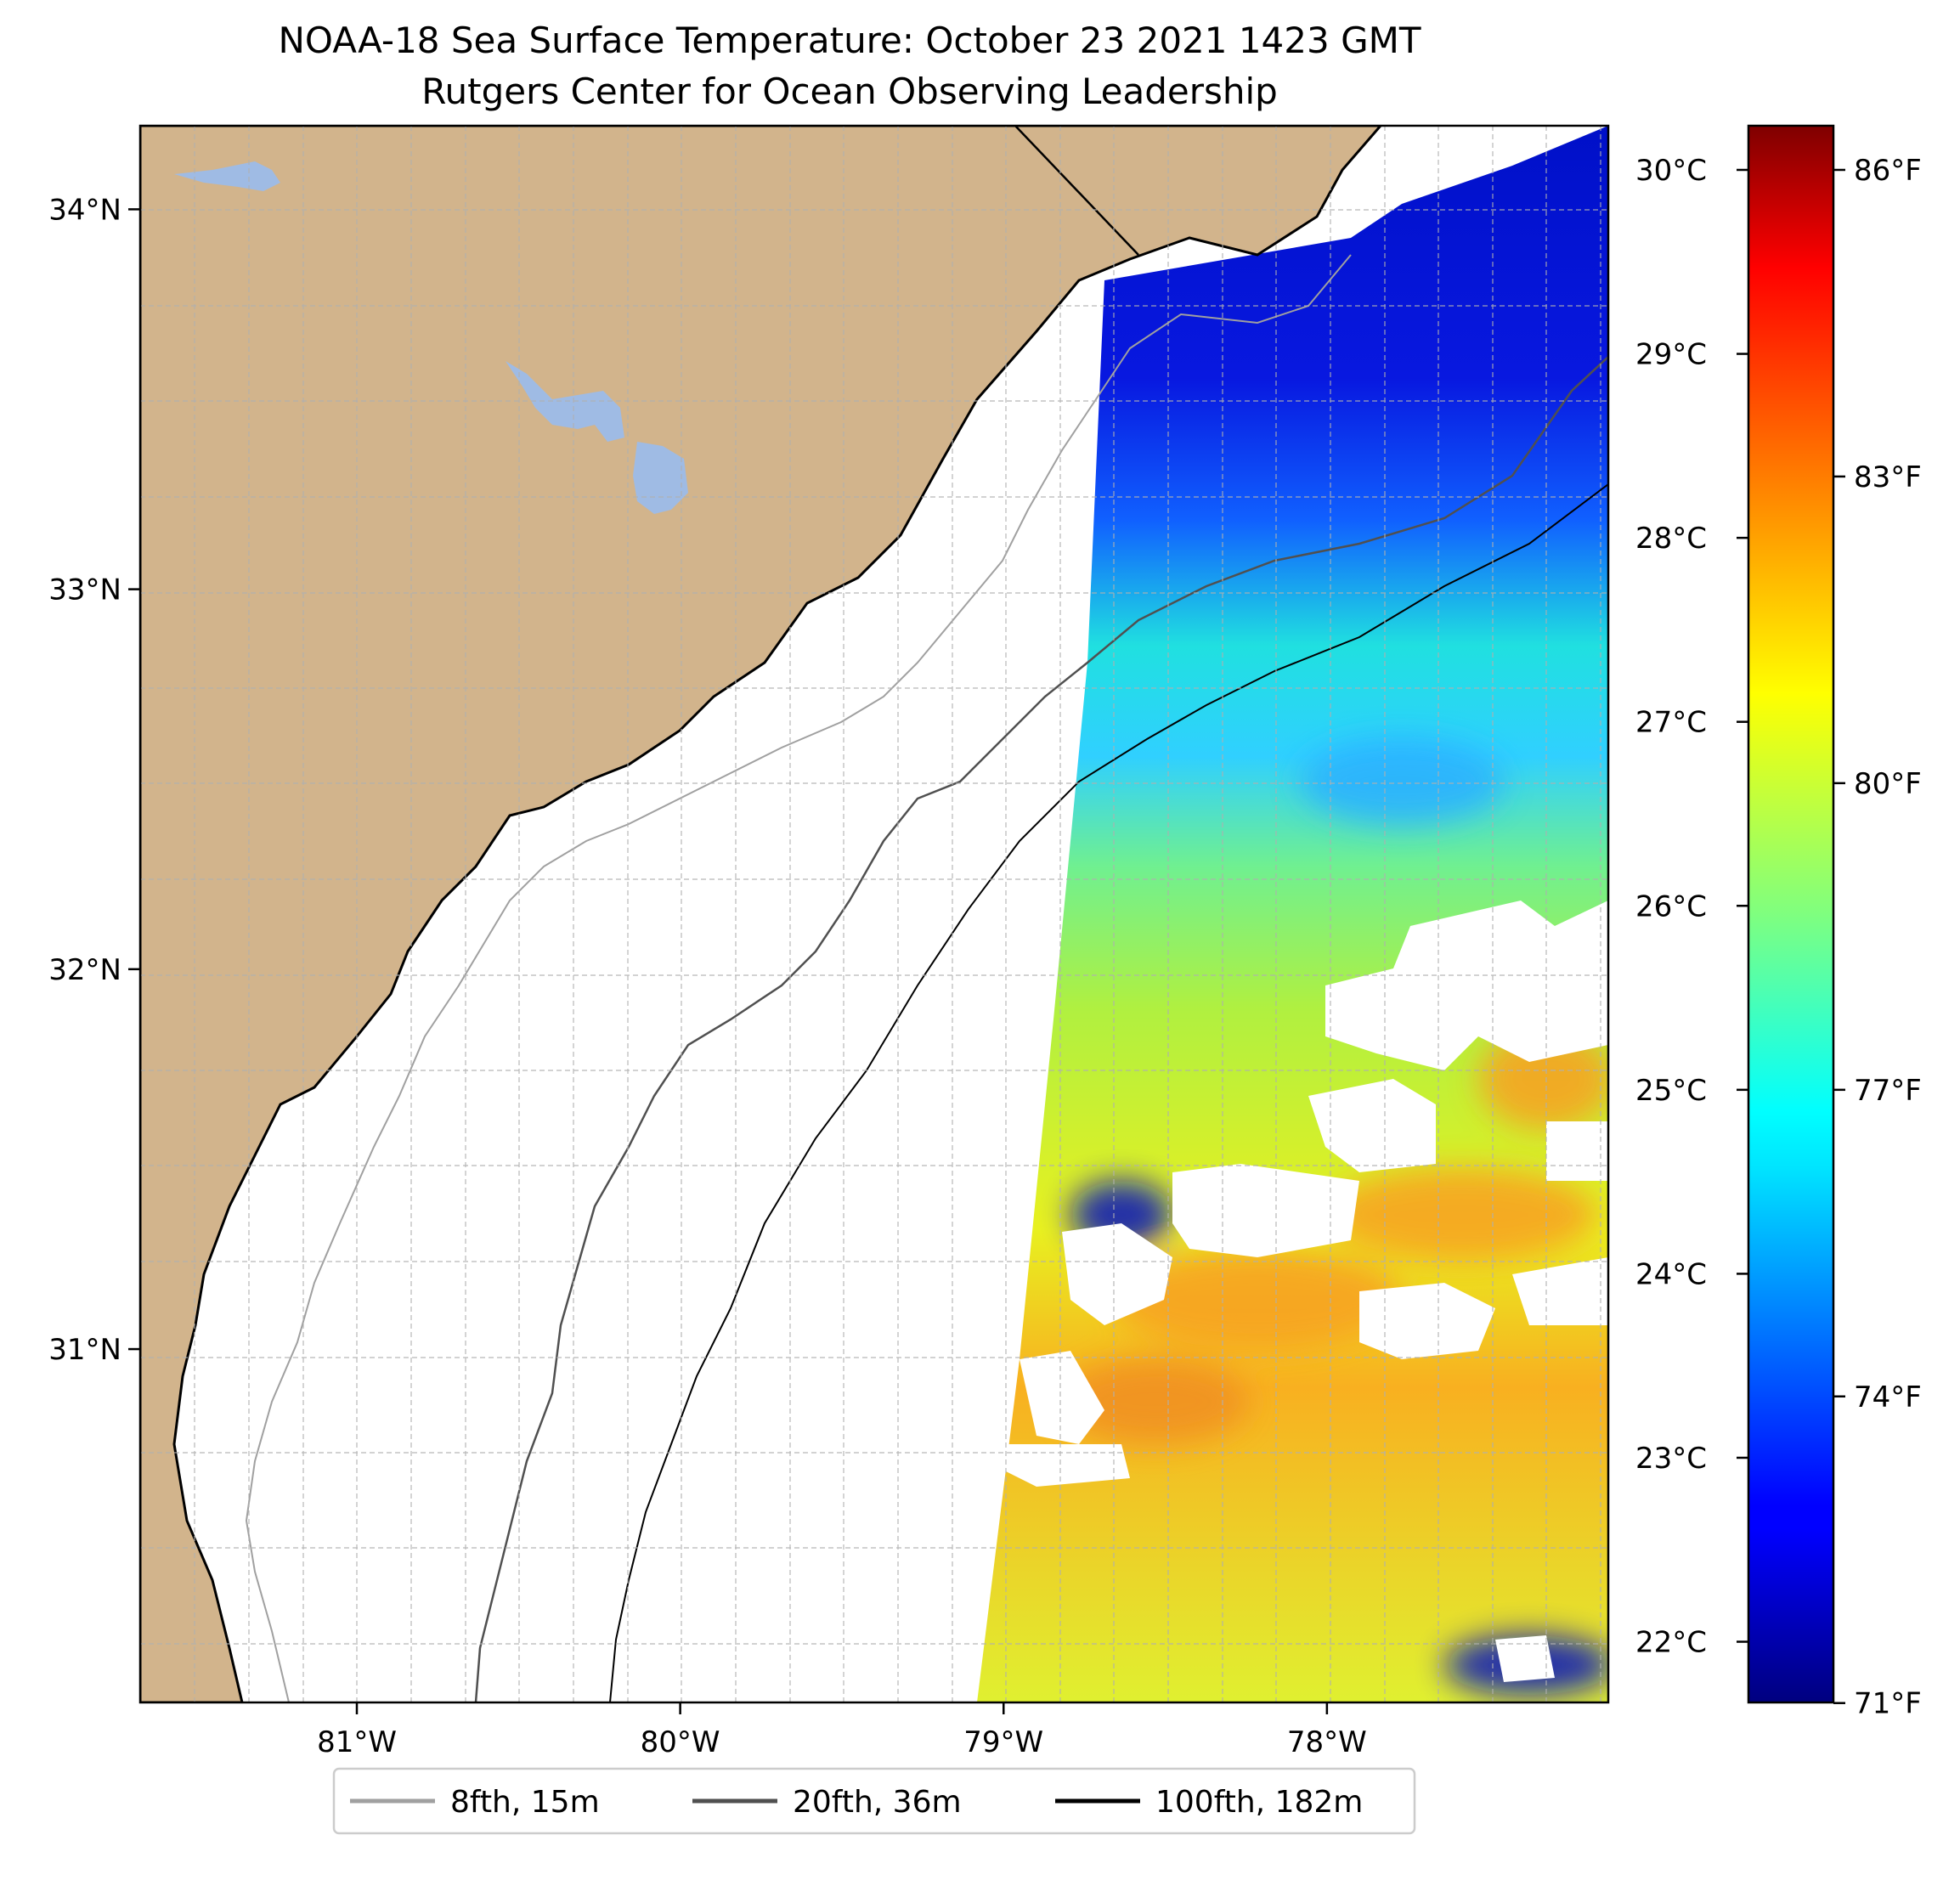 The image size is (1960, 1880). I want to click on colorbar, so click(1791, 914).